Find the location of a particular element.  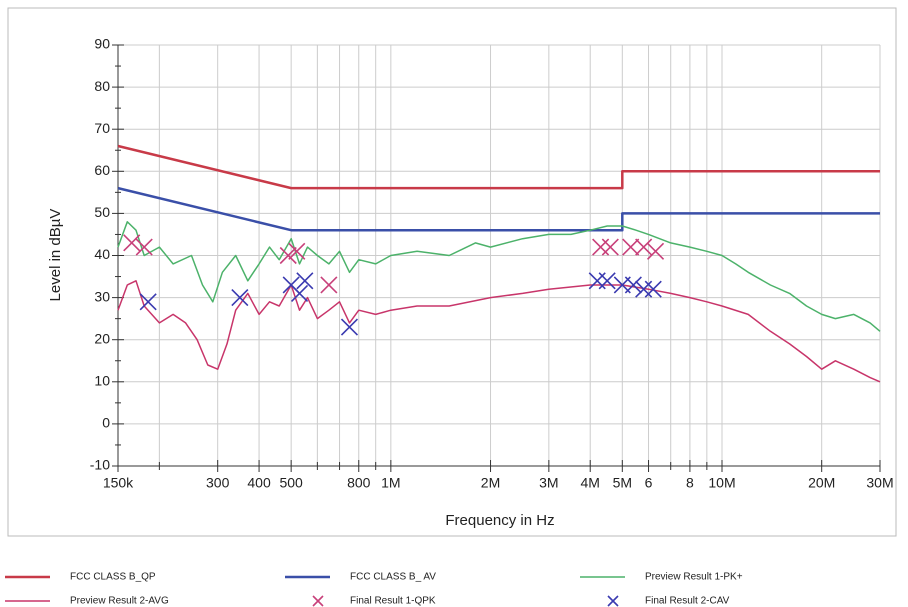

legend-label: Final Result 1-QPK is located at coordinates (393, 601).